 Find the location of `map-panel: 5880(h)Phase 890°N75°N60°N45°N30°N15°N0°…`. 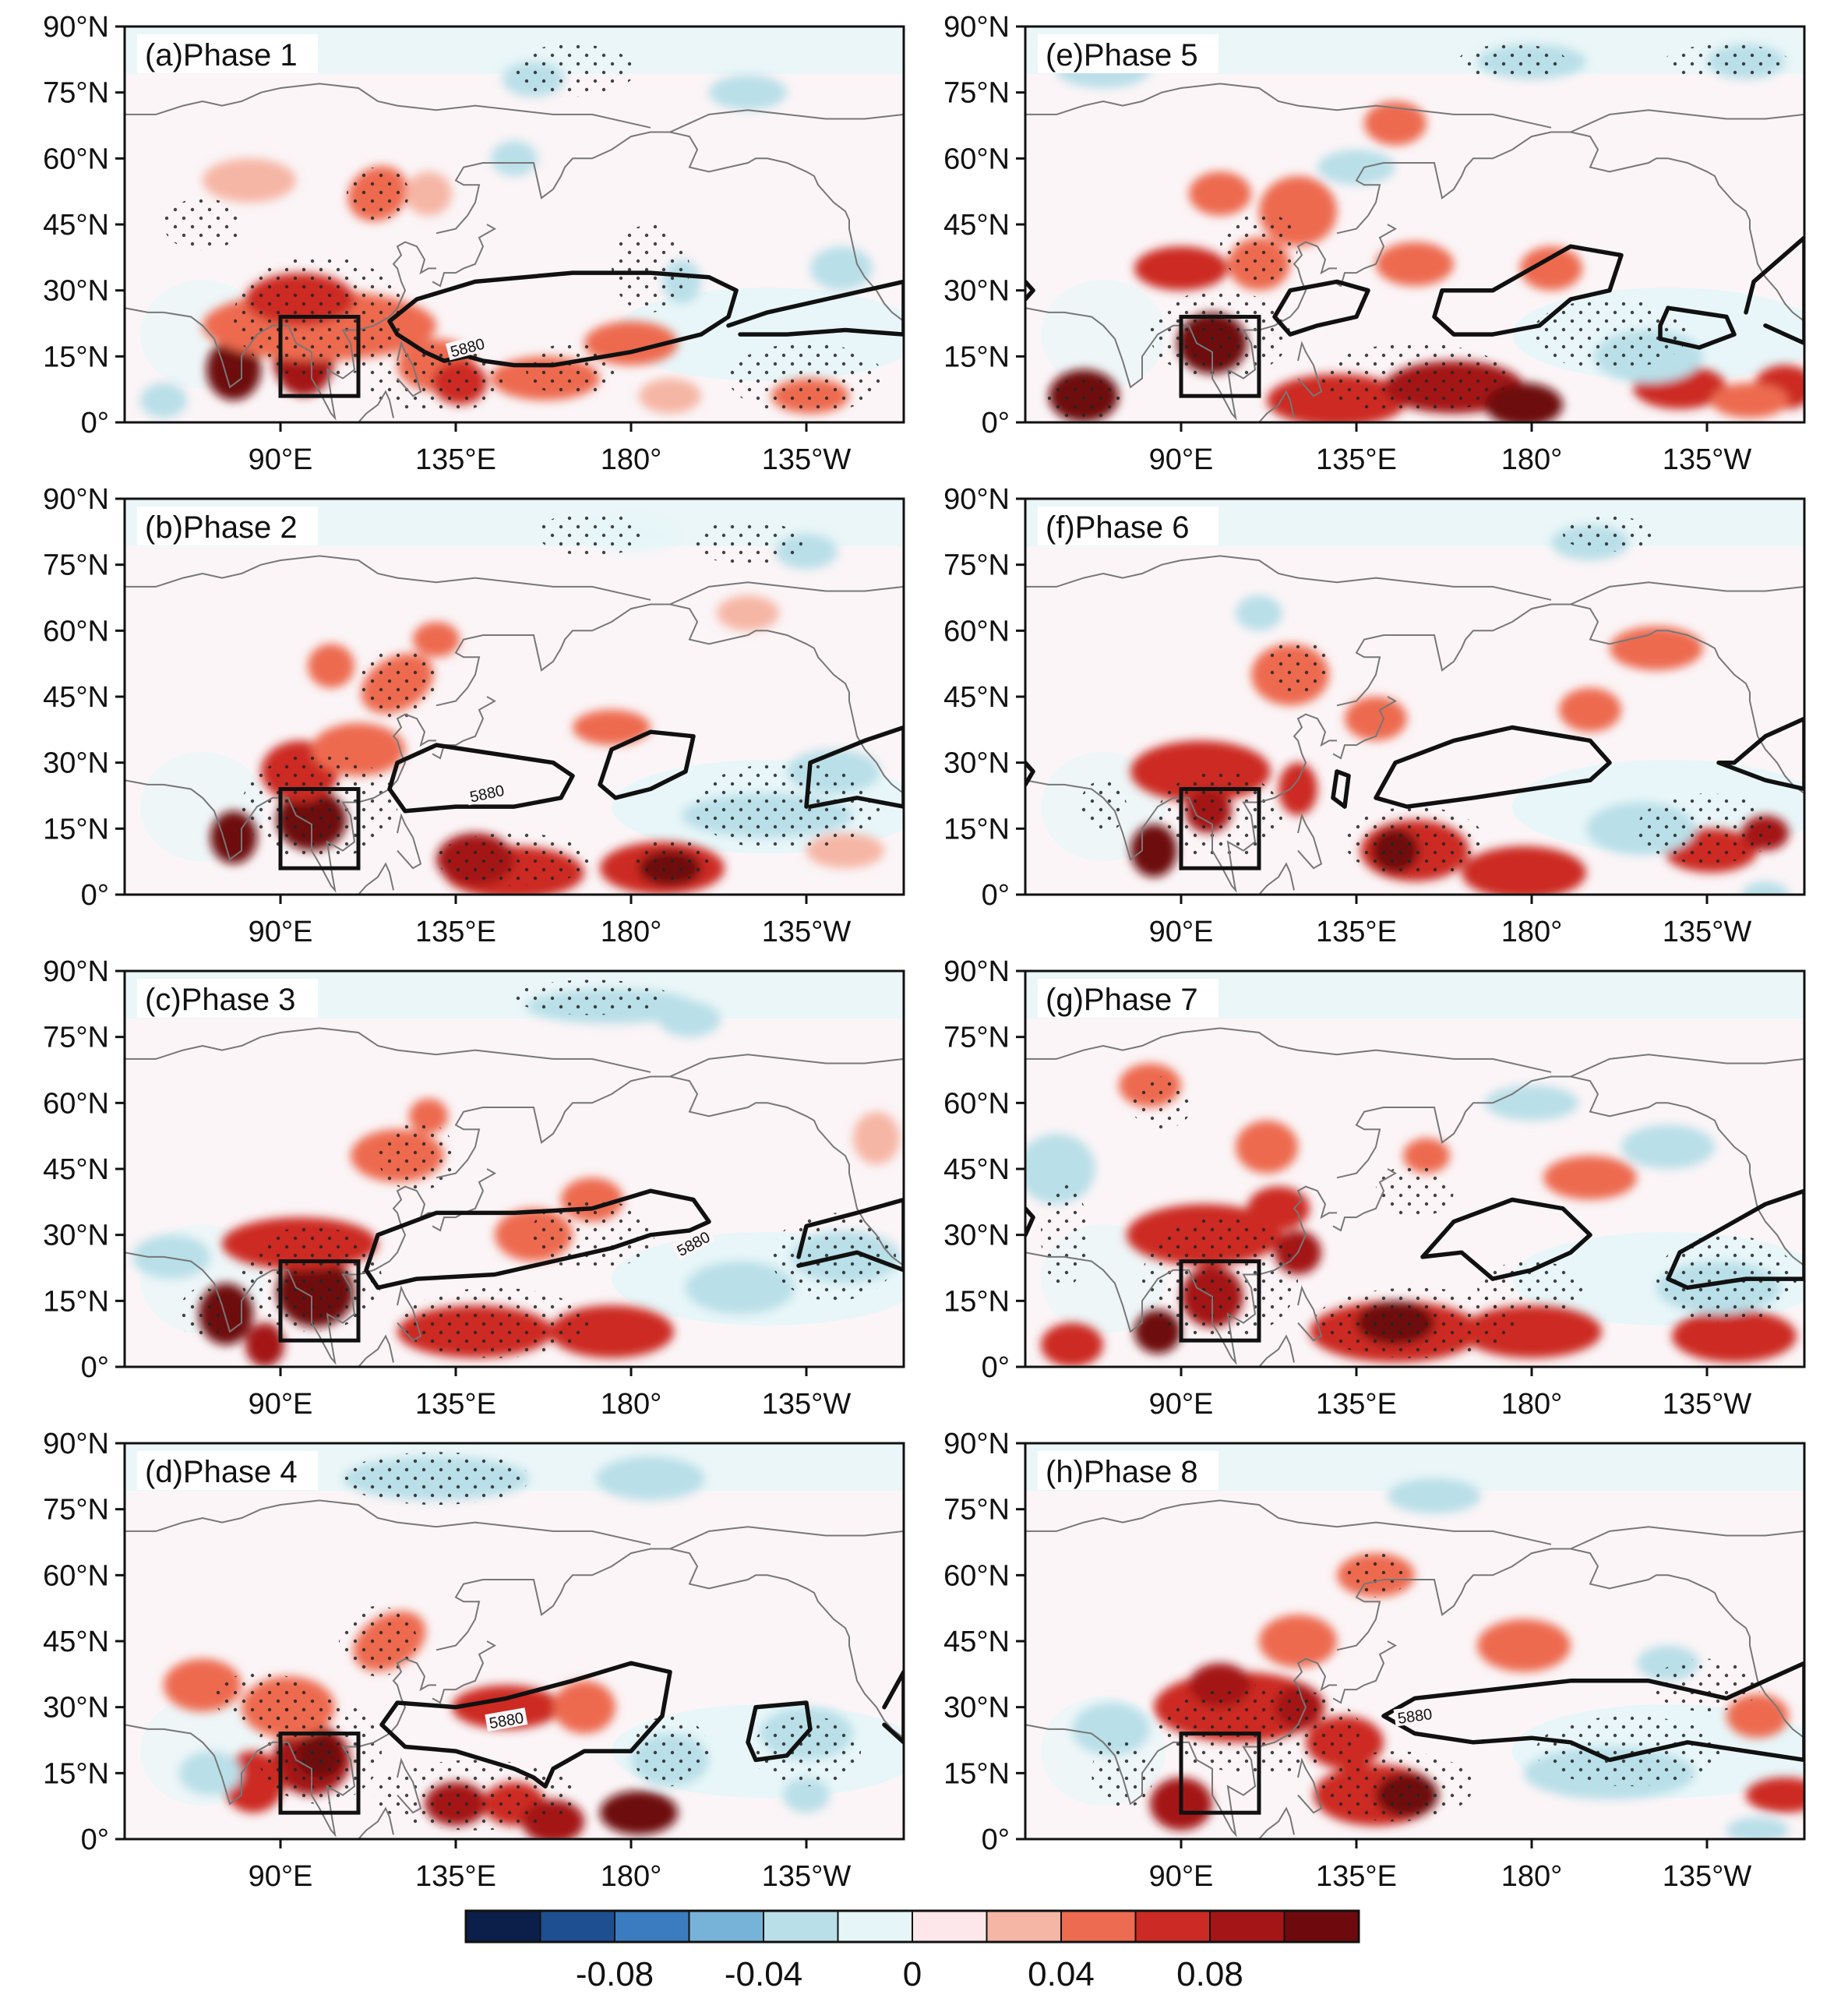

map-panel: 5880(h)Phase 890°N75°N60°N45°N30°N15°N0°… is located at coordinates (1374, 1660).